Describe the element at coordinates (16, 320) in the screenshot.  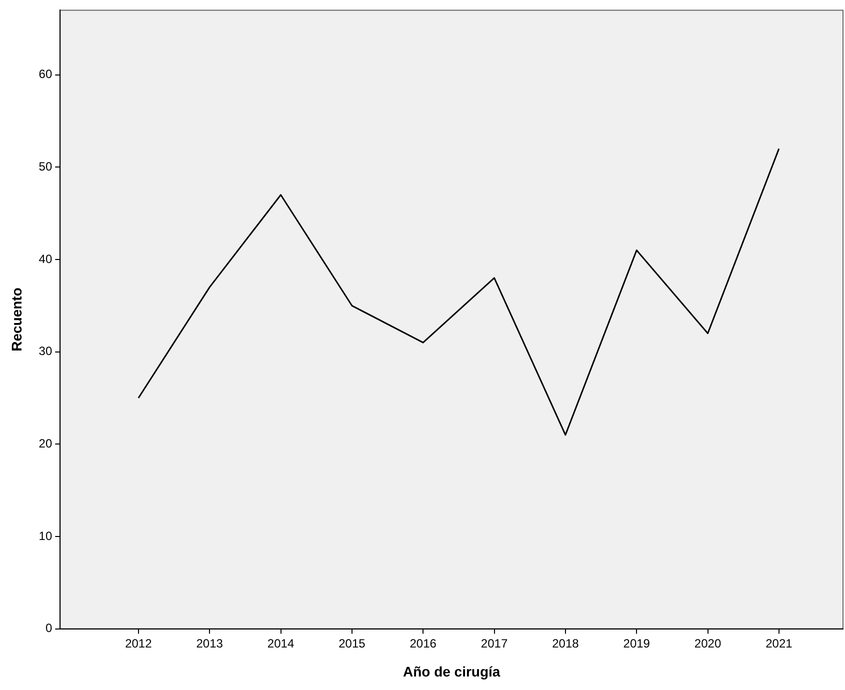
I see `y-axis-title: Recuento` at that location.